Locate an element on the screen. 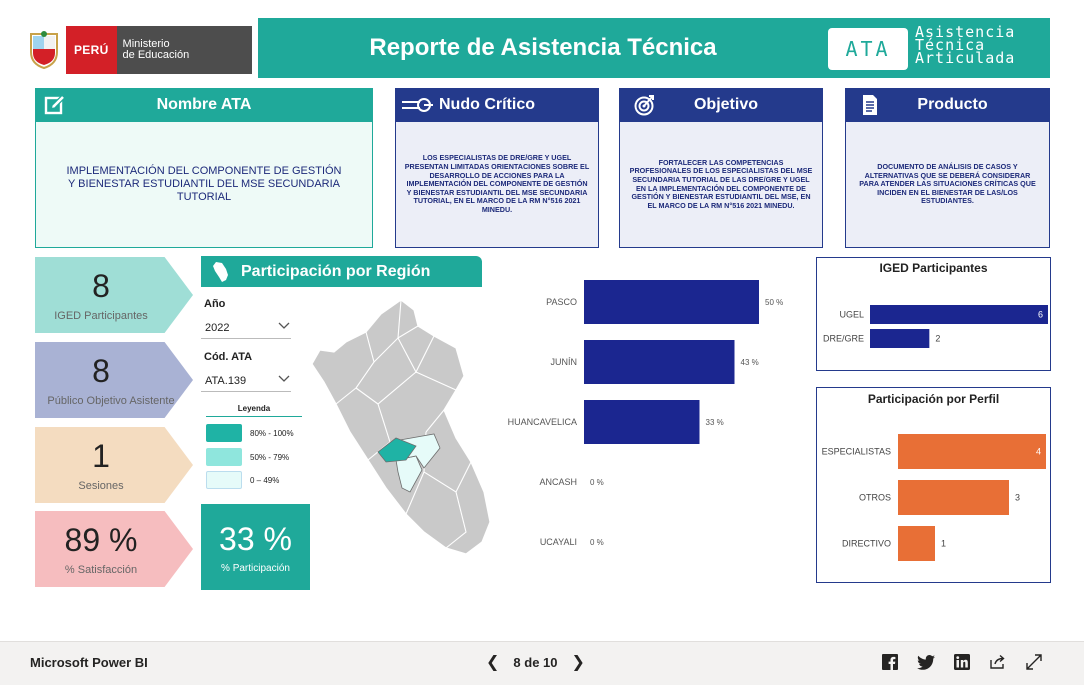 This screenshot has height=685, width=1084. code-select: ATA.139 is located at coordinates (246, 381).